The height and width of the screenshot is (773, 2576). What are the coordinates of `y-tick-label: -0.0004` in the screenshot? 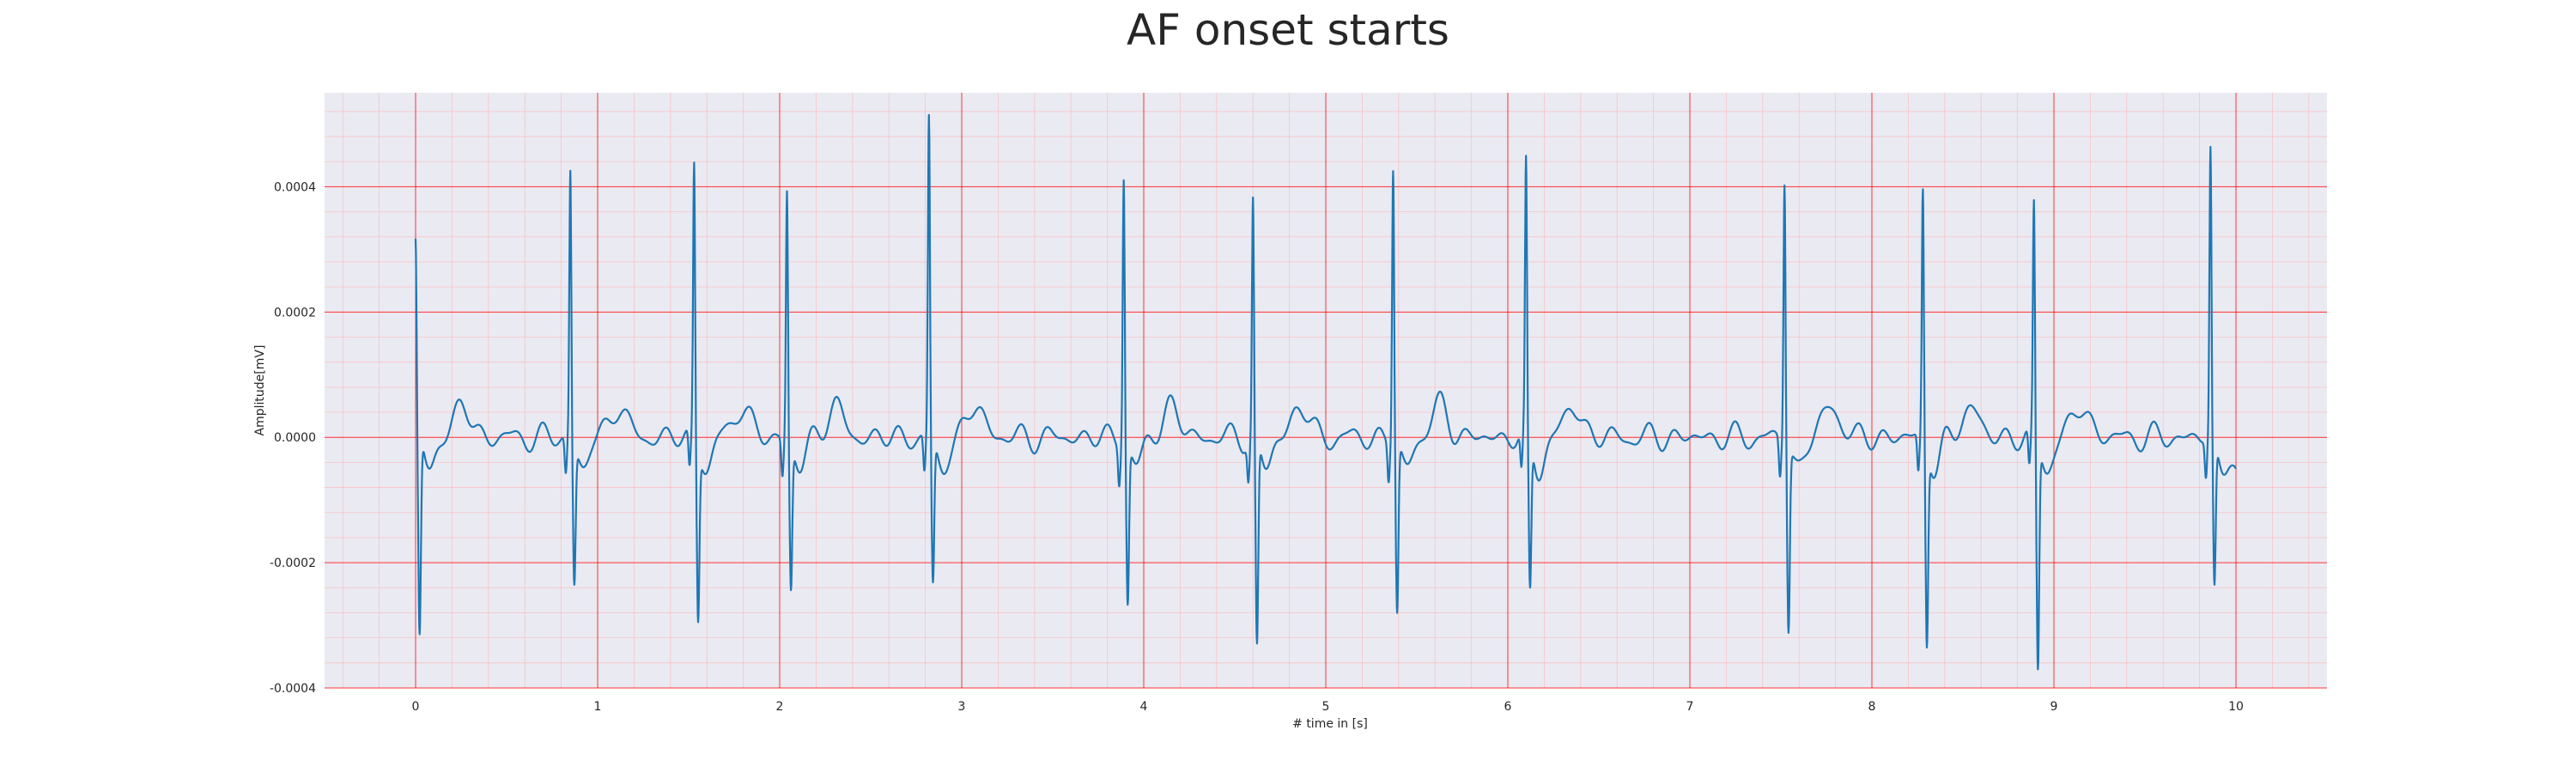 It's located at (293, 689).